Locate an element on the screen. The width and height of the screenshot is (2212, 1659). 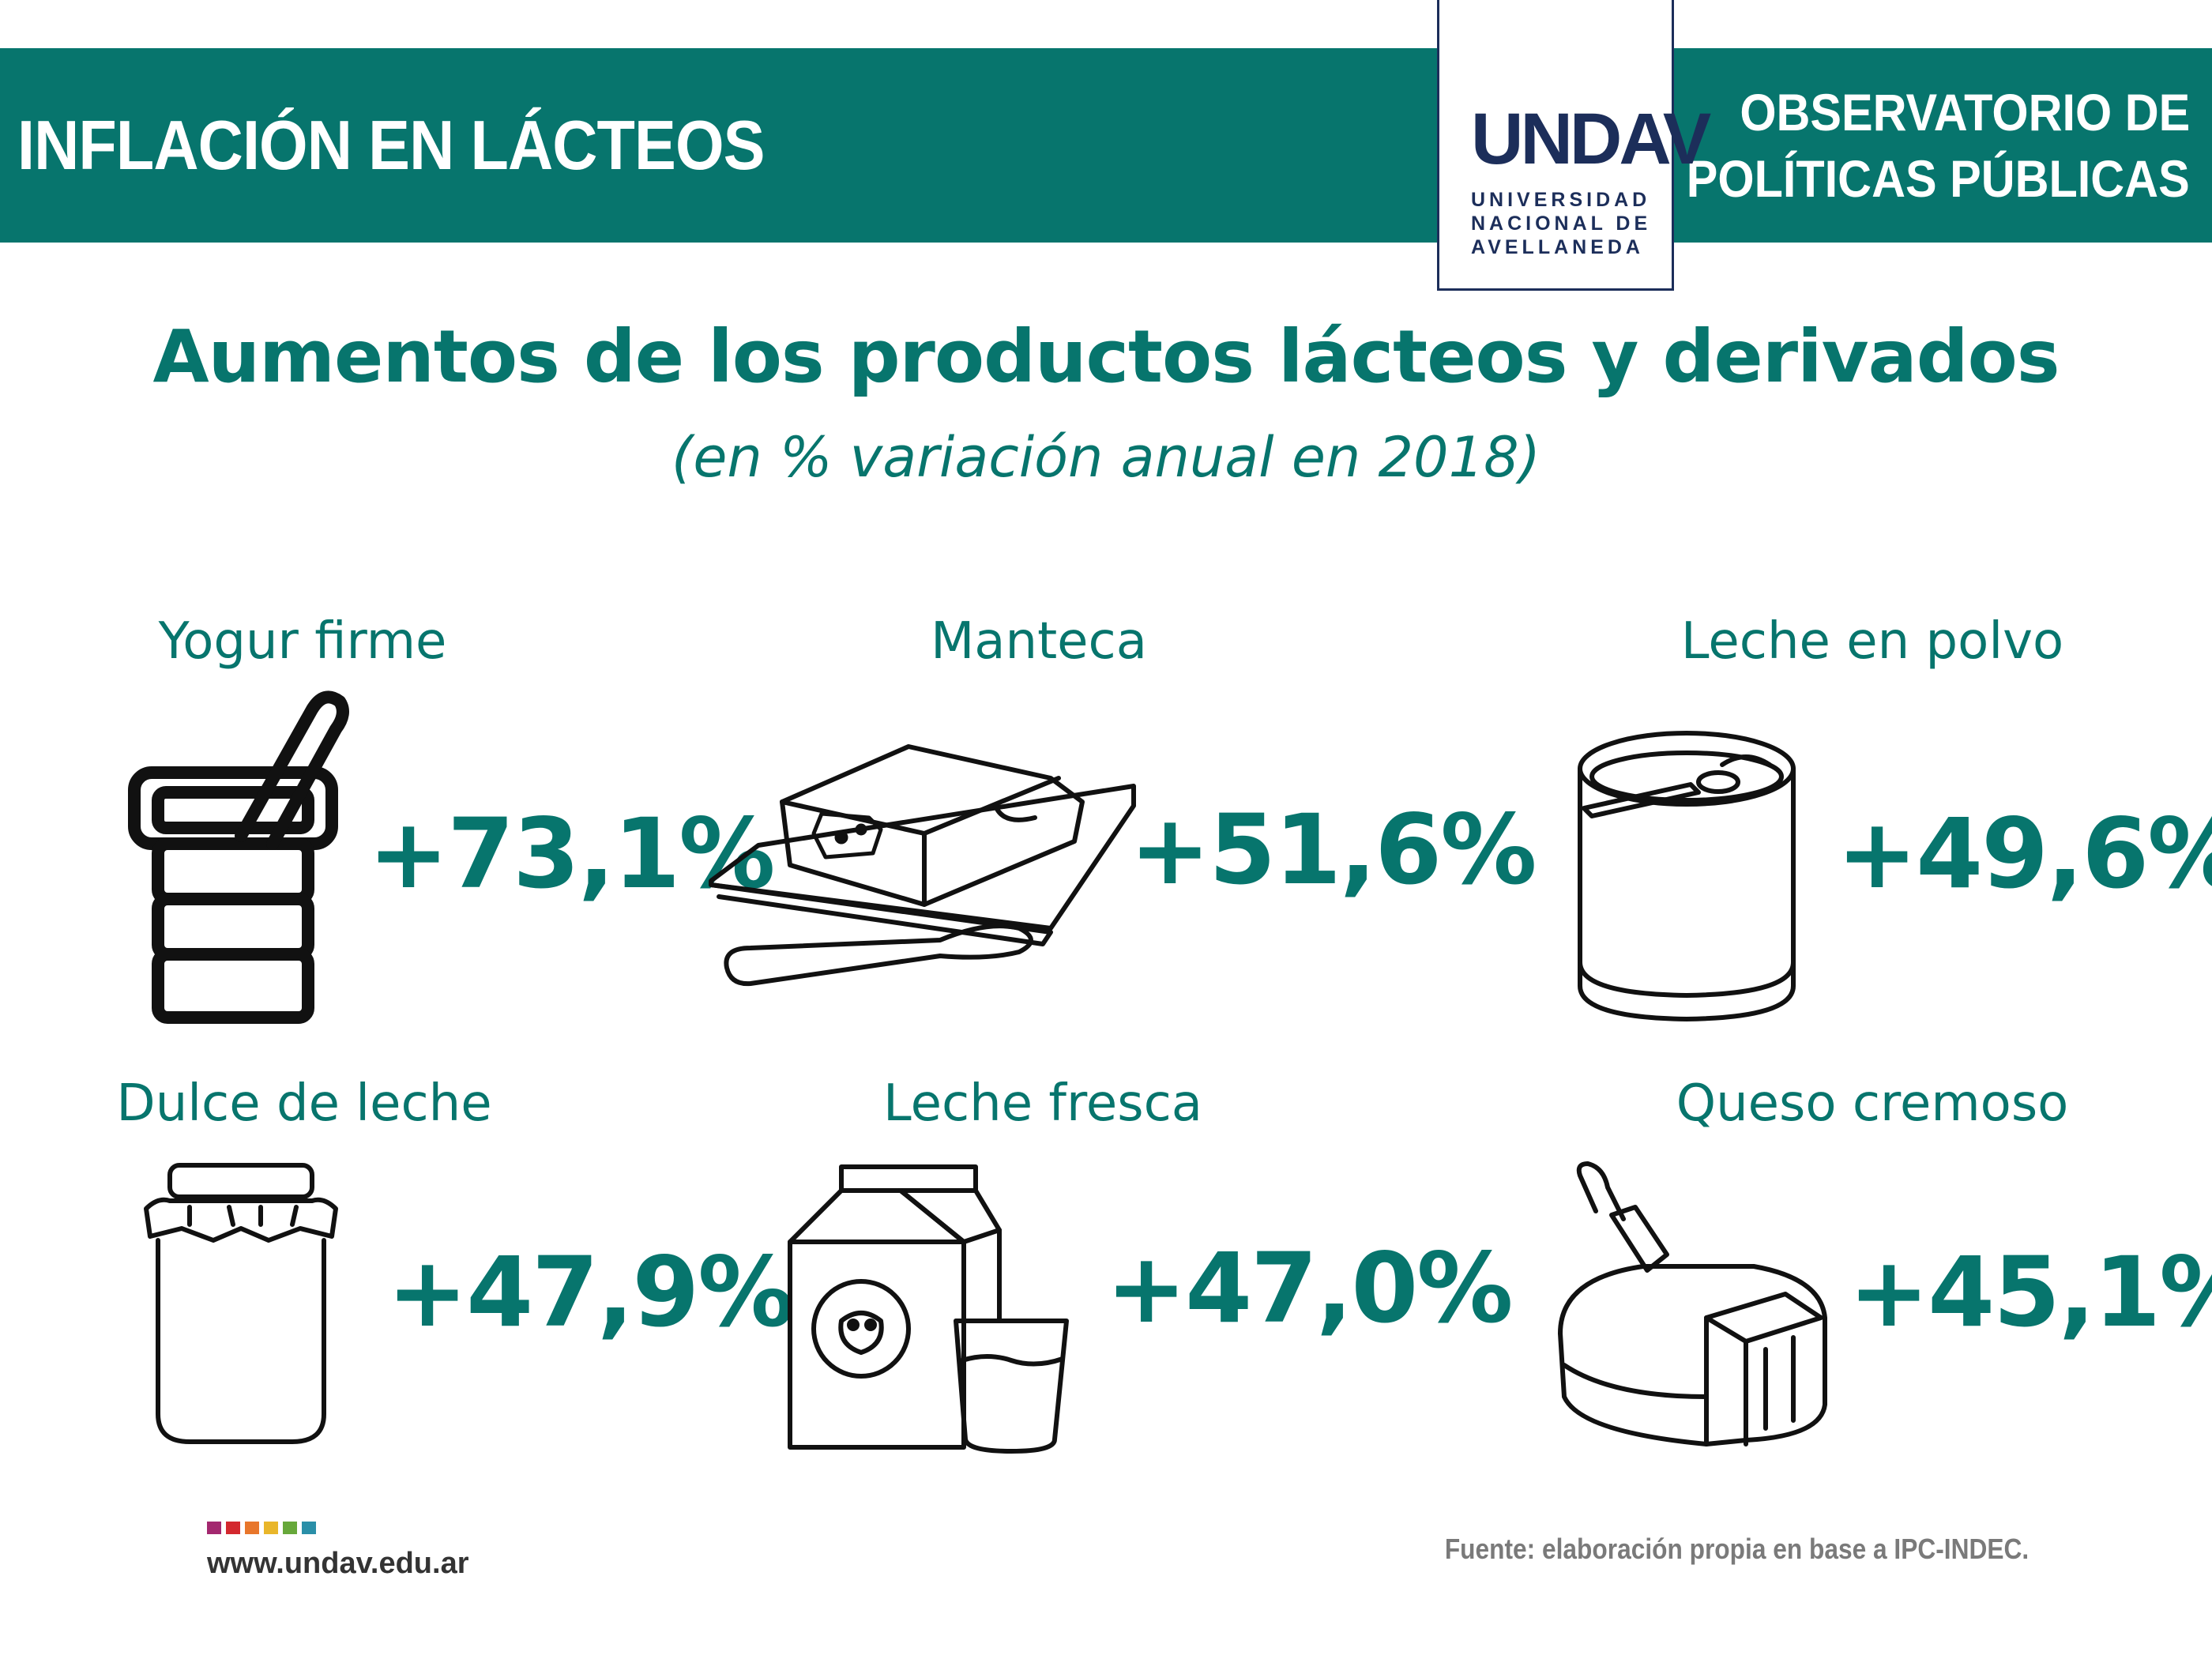
jar-icon is located at coordinates (241, 1303).